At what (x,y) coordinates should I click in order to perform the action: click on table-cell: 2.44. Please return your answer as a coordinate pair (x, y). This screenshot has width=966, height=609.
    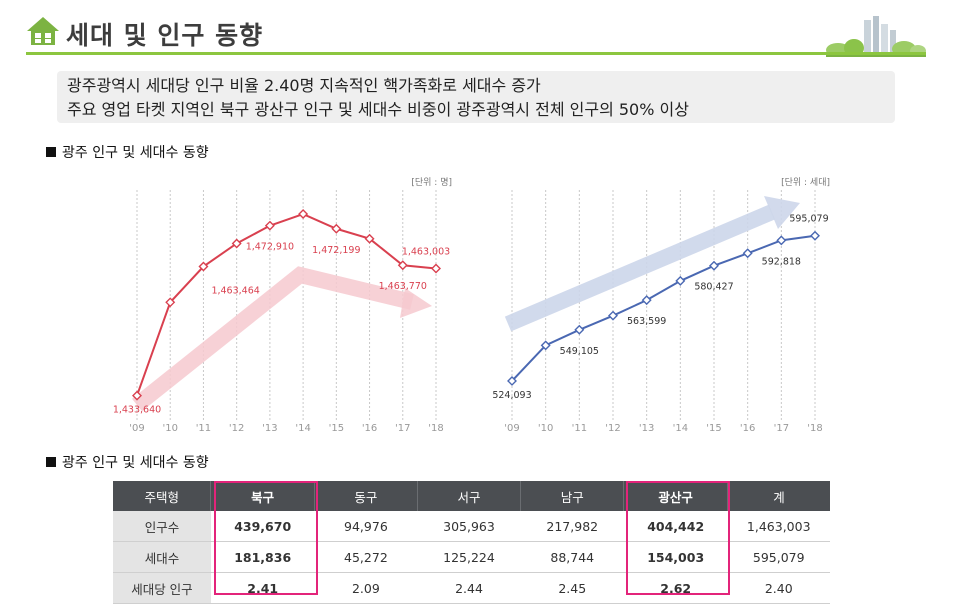
    Looking at the image, I should click on (469, 588).